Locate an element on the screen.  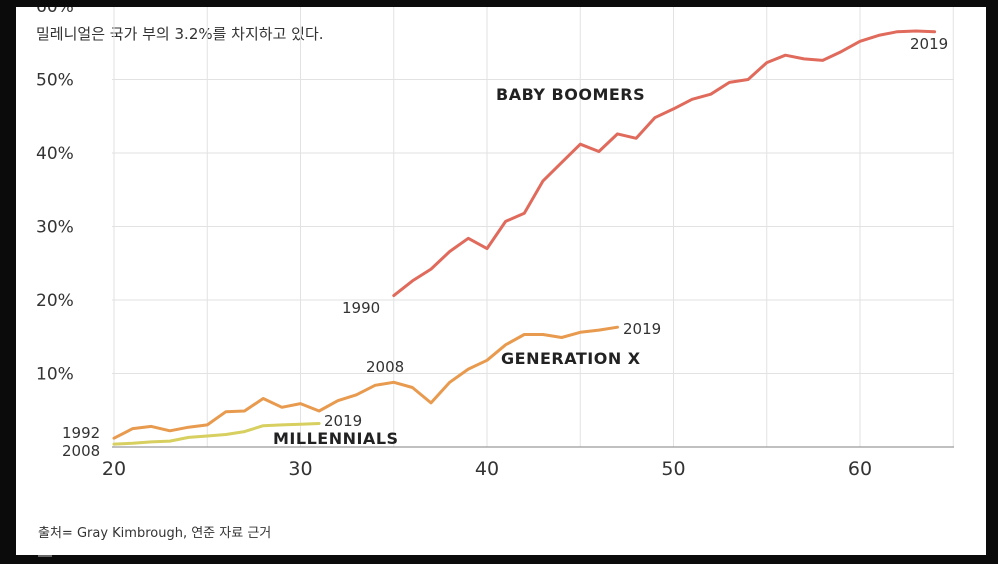
annotation-boomers-start: 1990 is located at coordinates (361, 308).